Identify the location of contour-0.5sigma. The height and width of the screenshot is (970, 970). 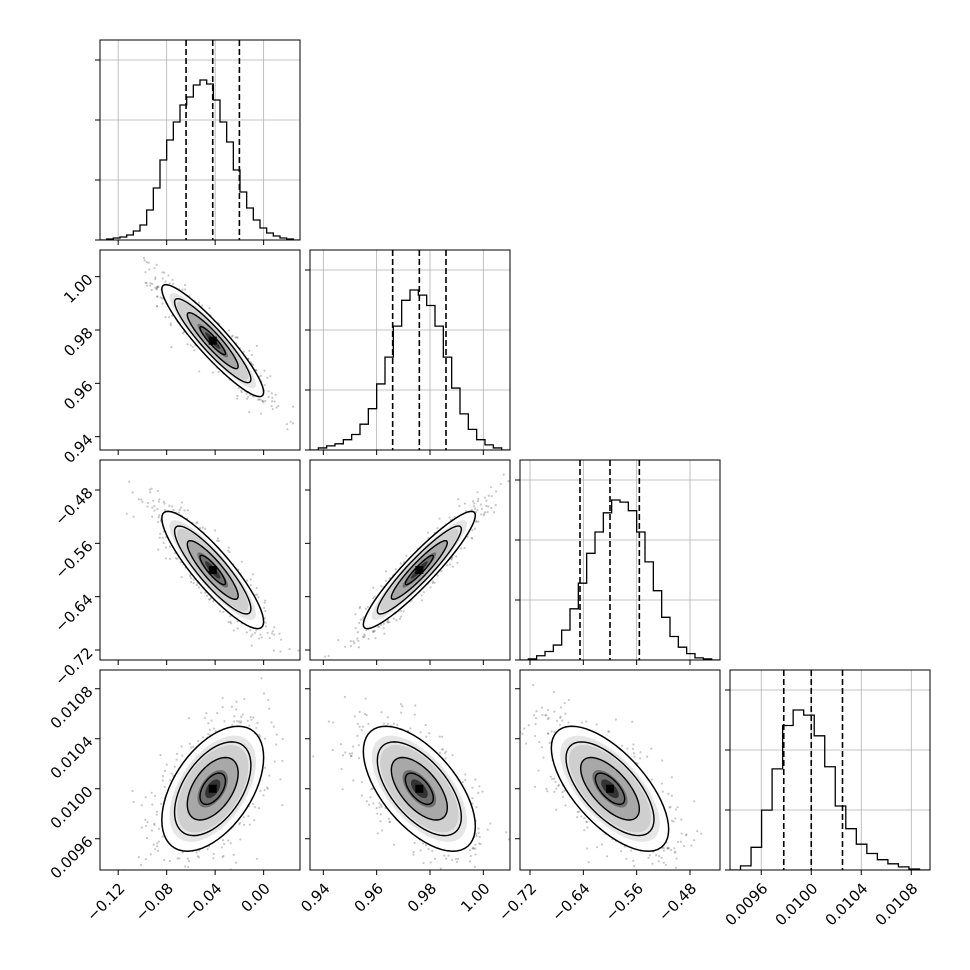
(213, 340).